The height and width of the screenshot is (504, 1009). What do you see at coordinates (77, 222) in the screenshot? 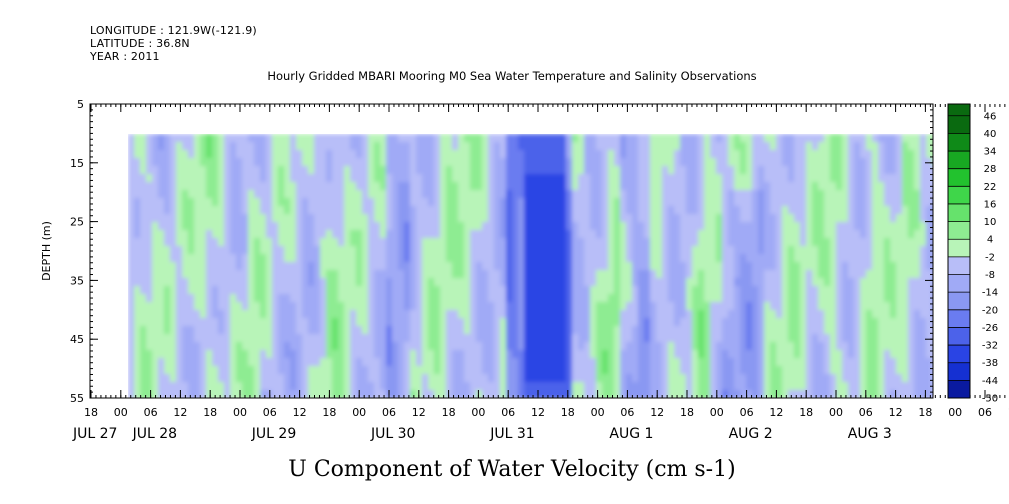
I see `y-tick-label: 25` at bounding box center [77, 222].